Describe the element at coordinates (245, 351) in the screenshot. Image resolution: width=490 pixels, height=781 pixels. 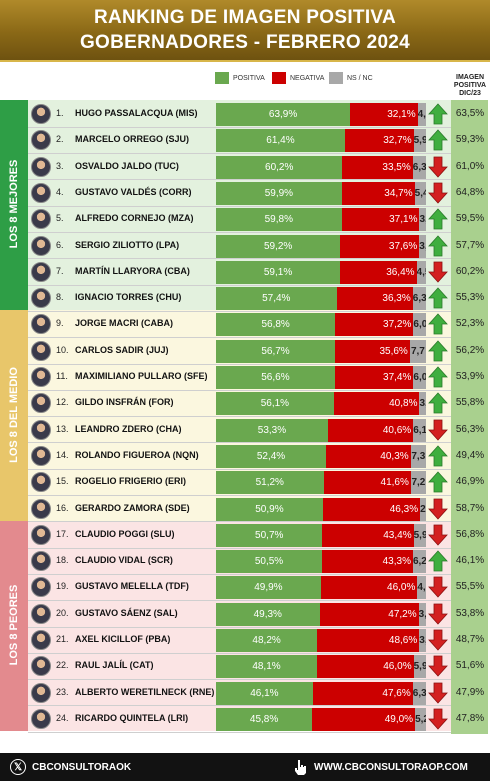
I see `table-row: 10. CARLOS SADIR (JUJ) 56,7% 35,6% 7,7 56,2%` at that location.